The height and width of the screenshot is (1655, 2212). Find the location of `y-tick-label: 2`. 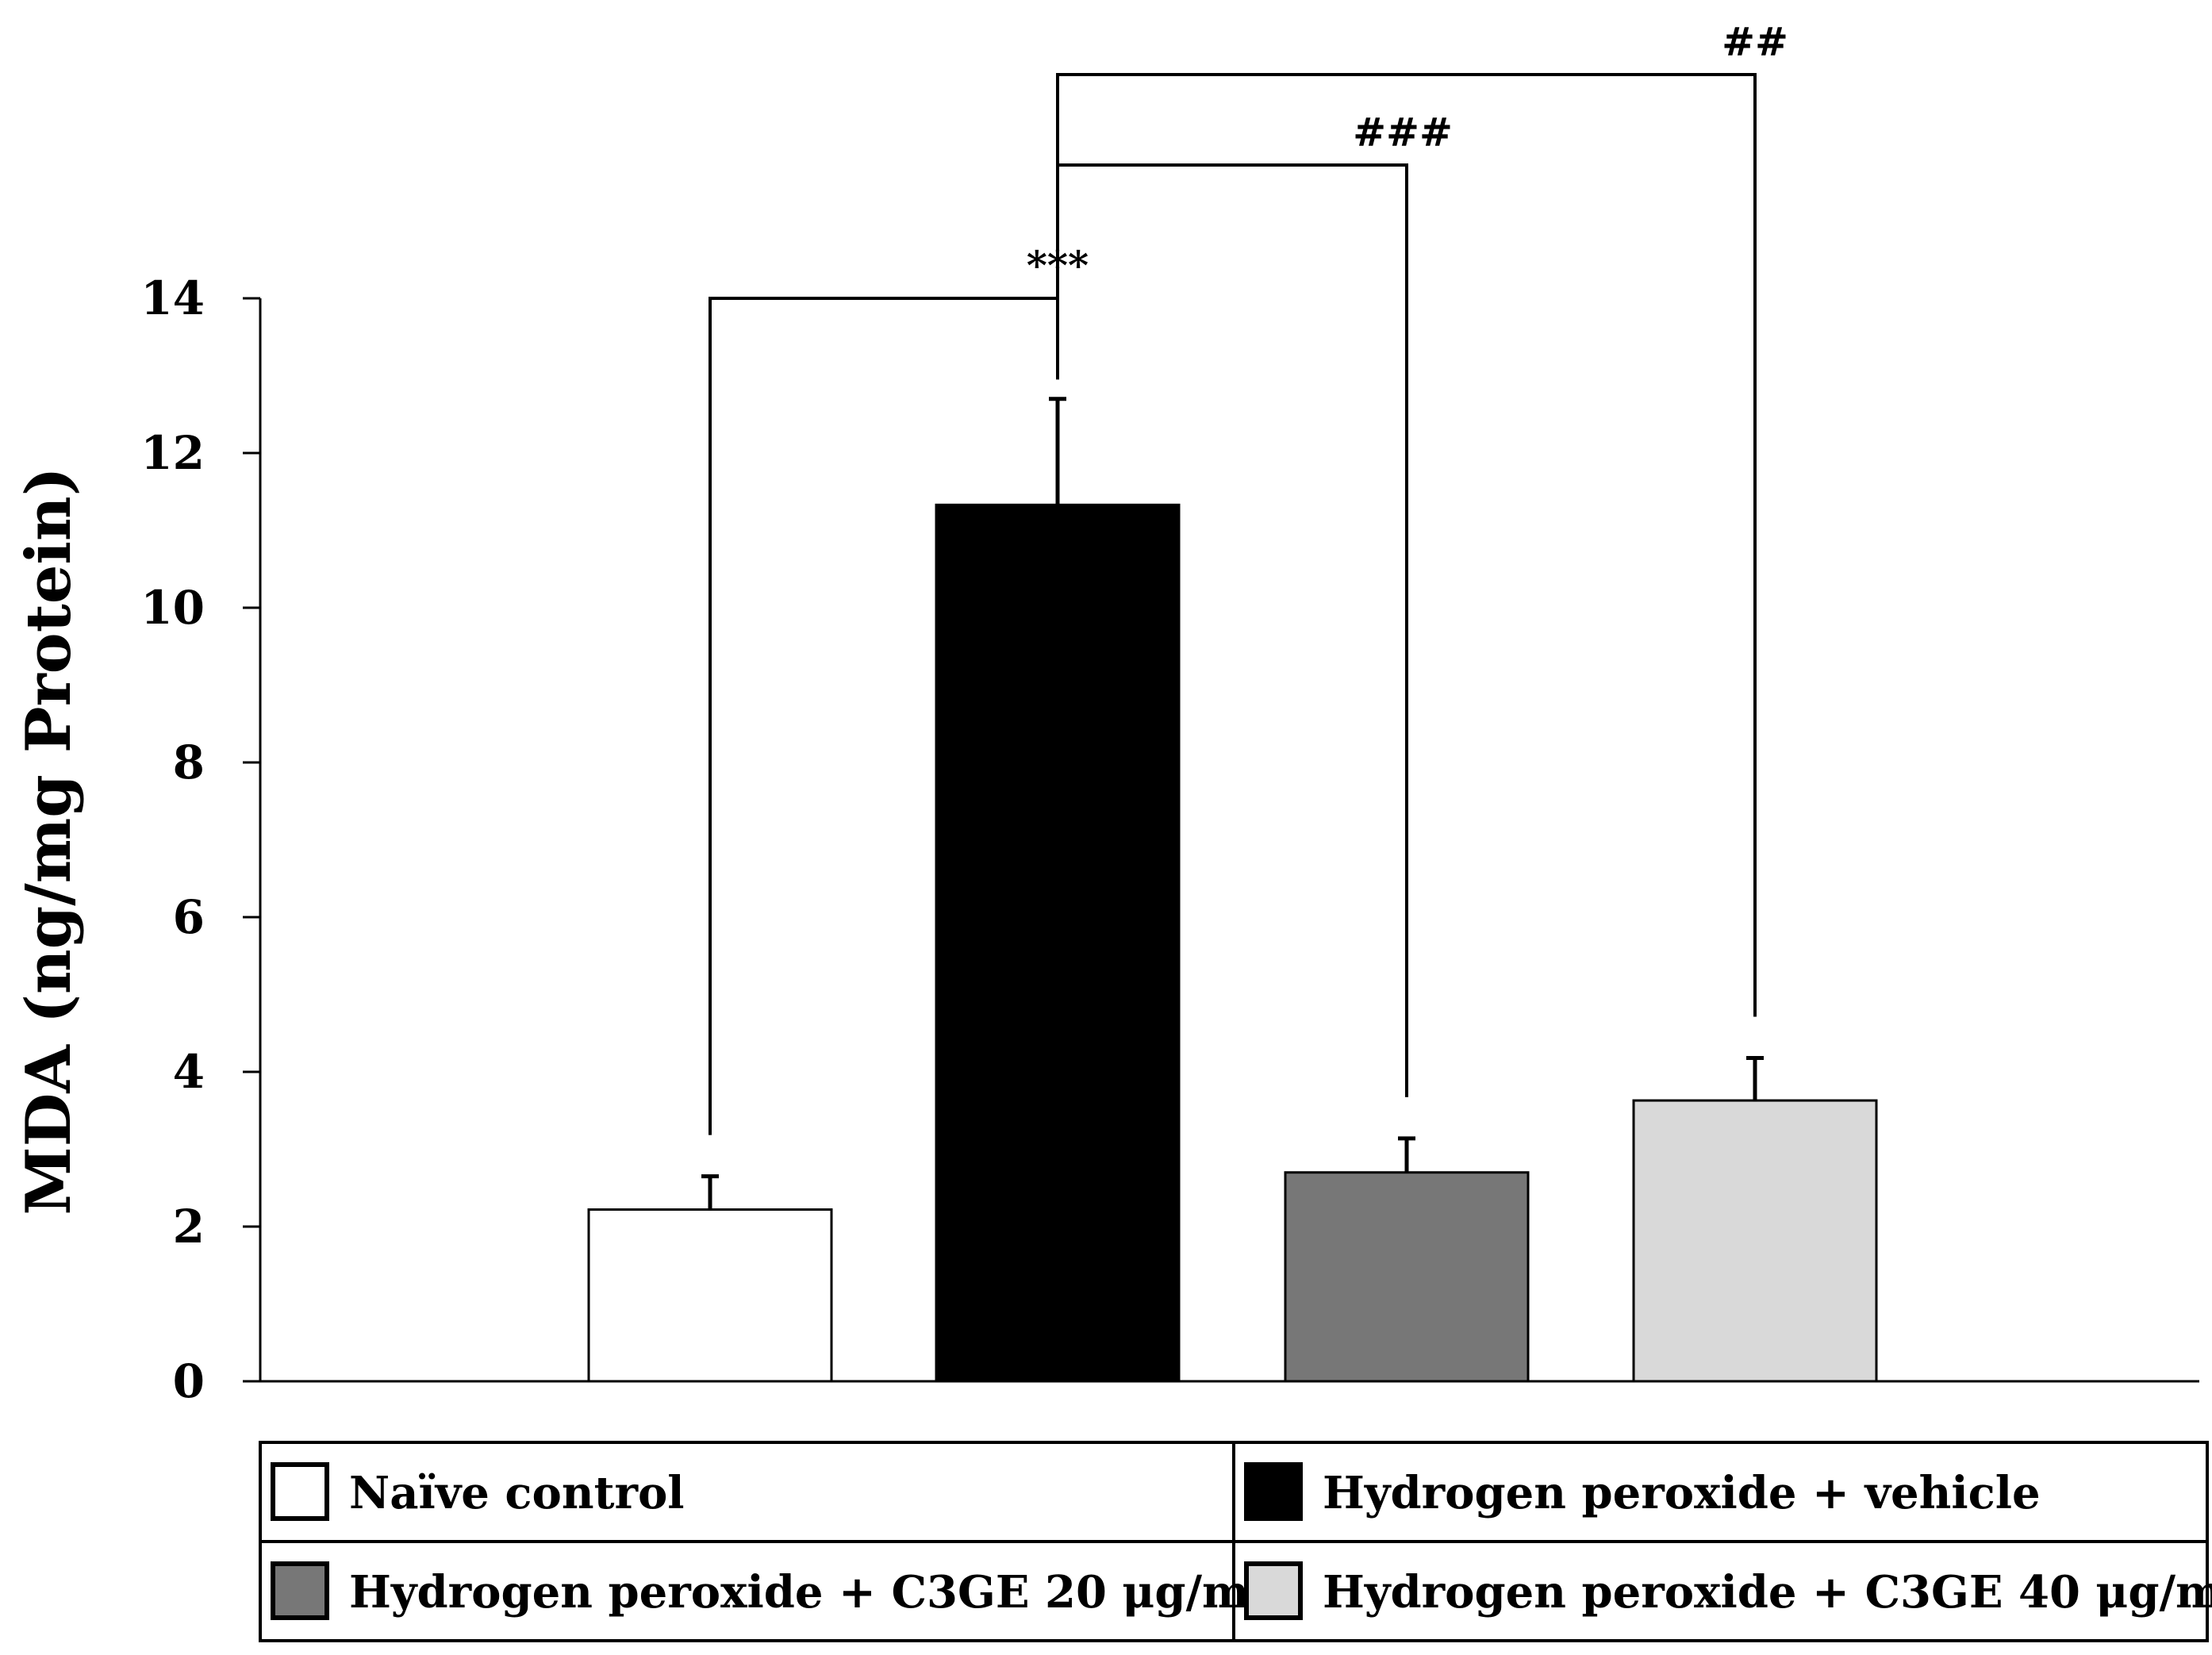

y-tick-label: 2 is located at coordinates (189, 1227).